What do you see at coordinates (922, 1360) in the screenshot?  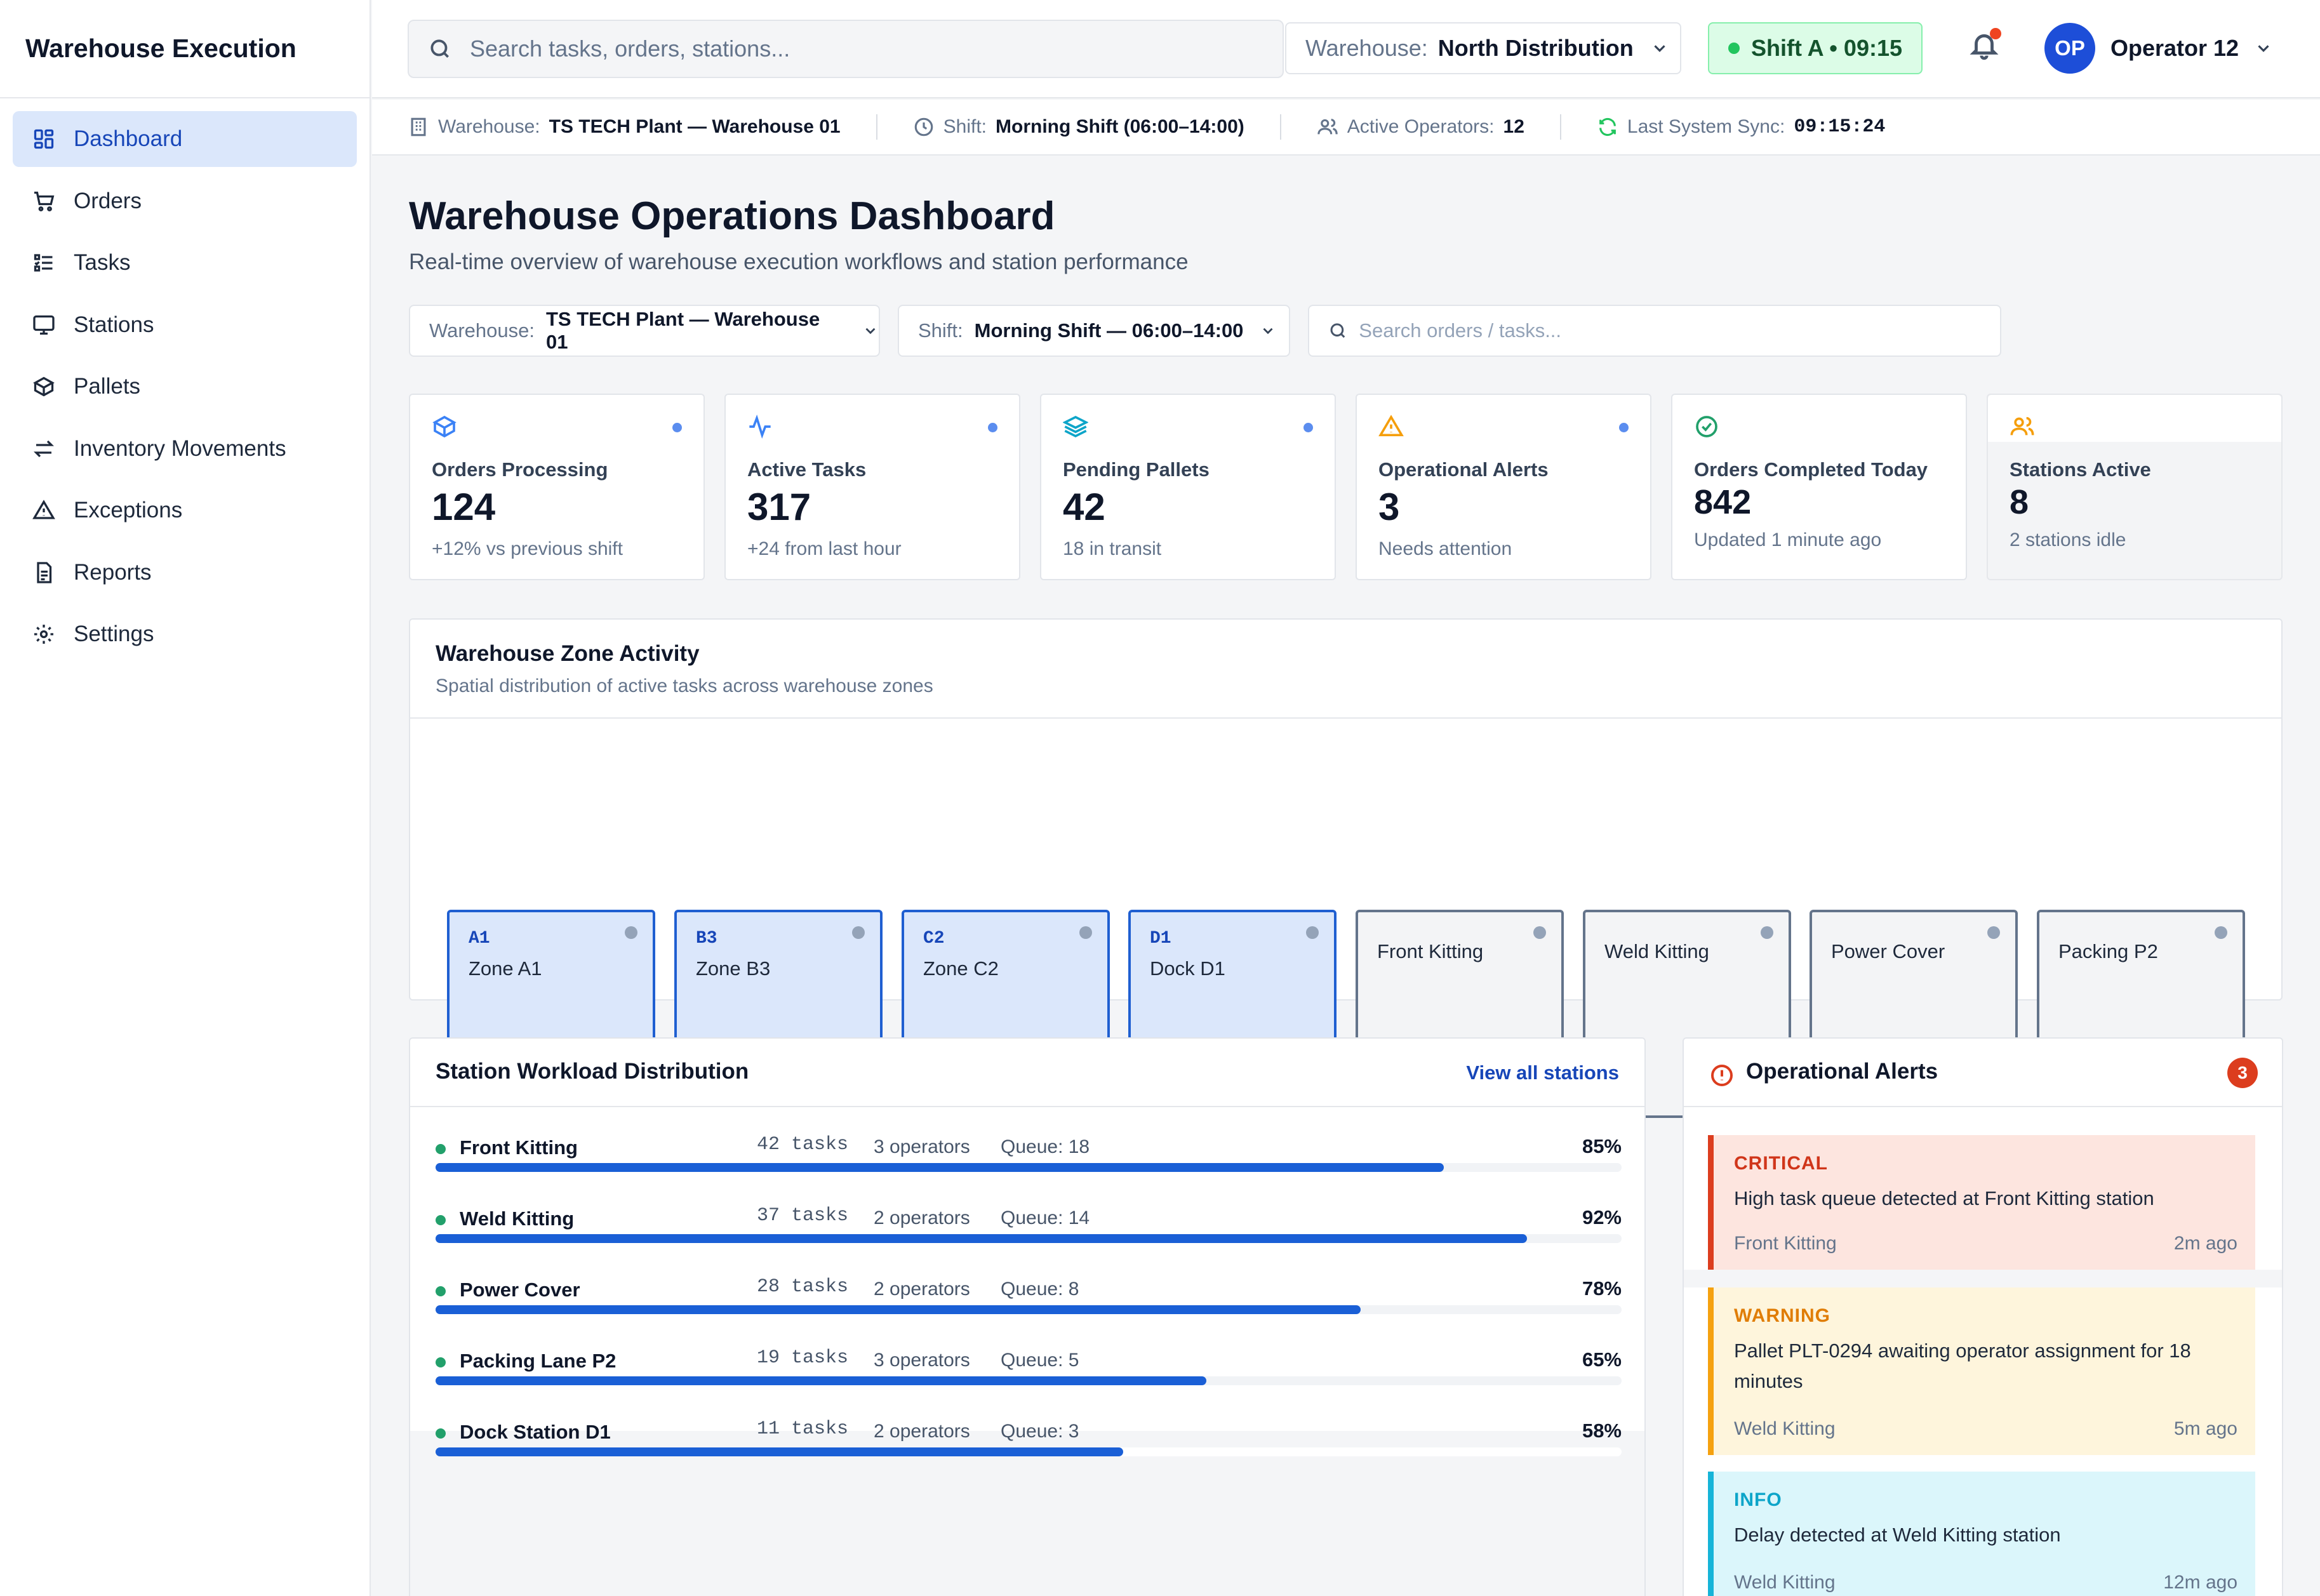 I see `station-operators: 3 operators` at bounding box center [922, 1360].